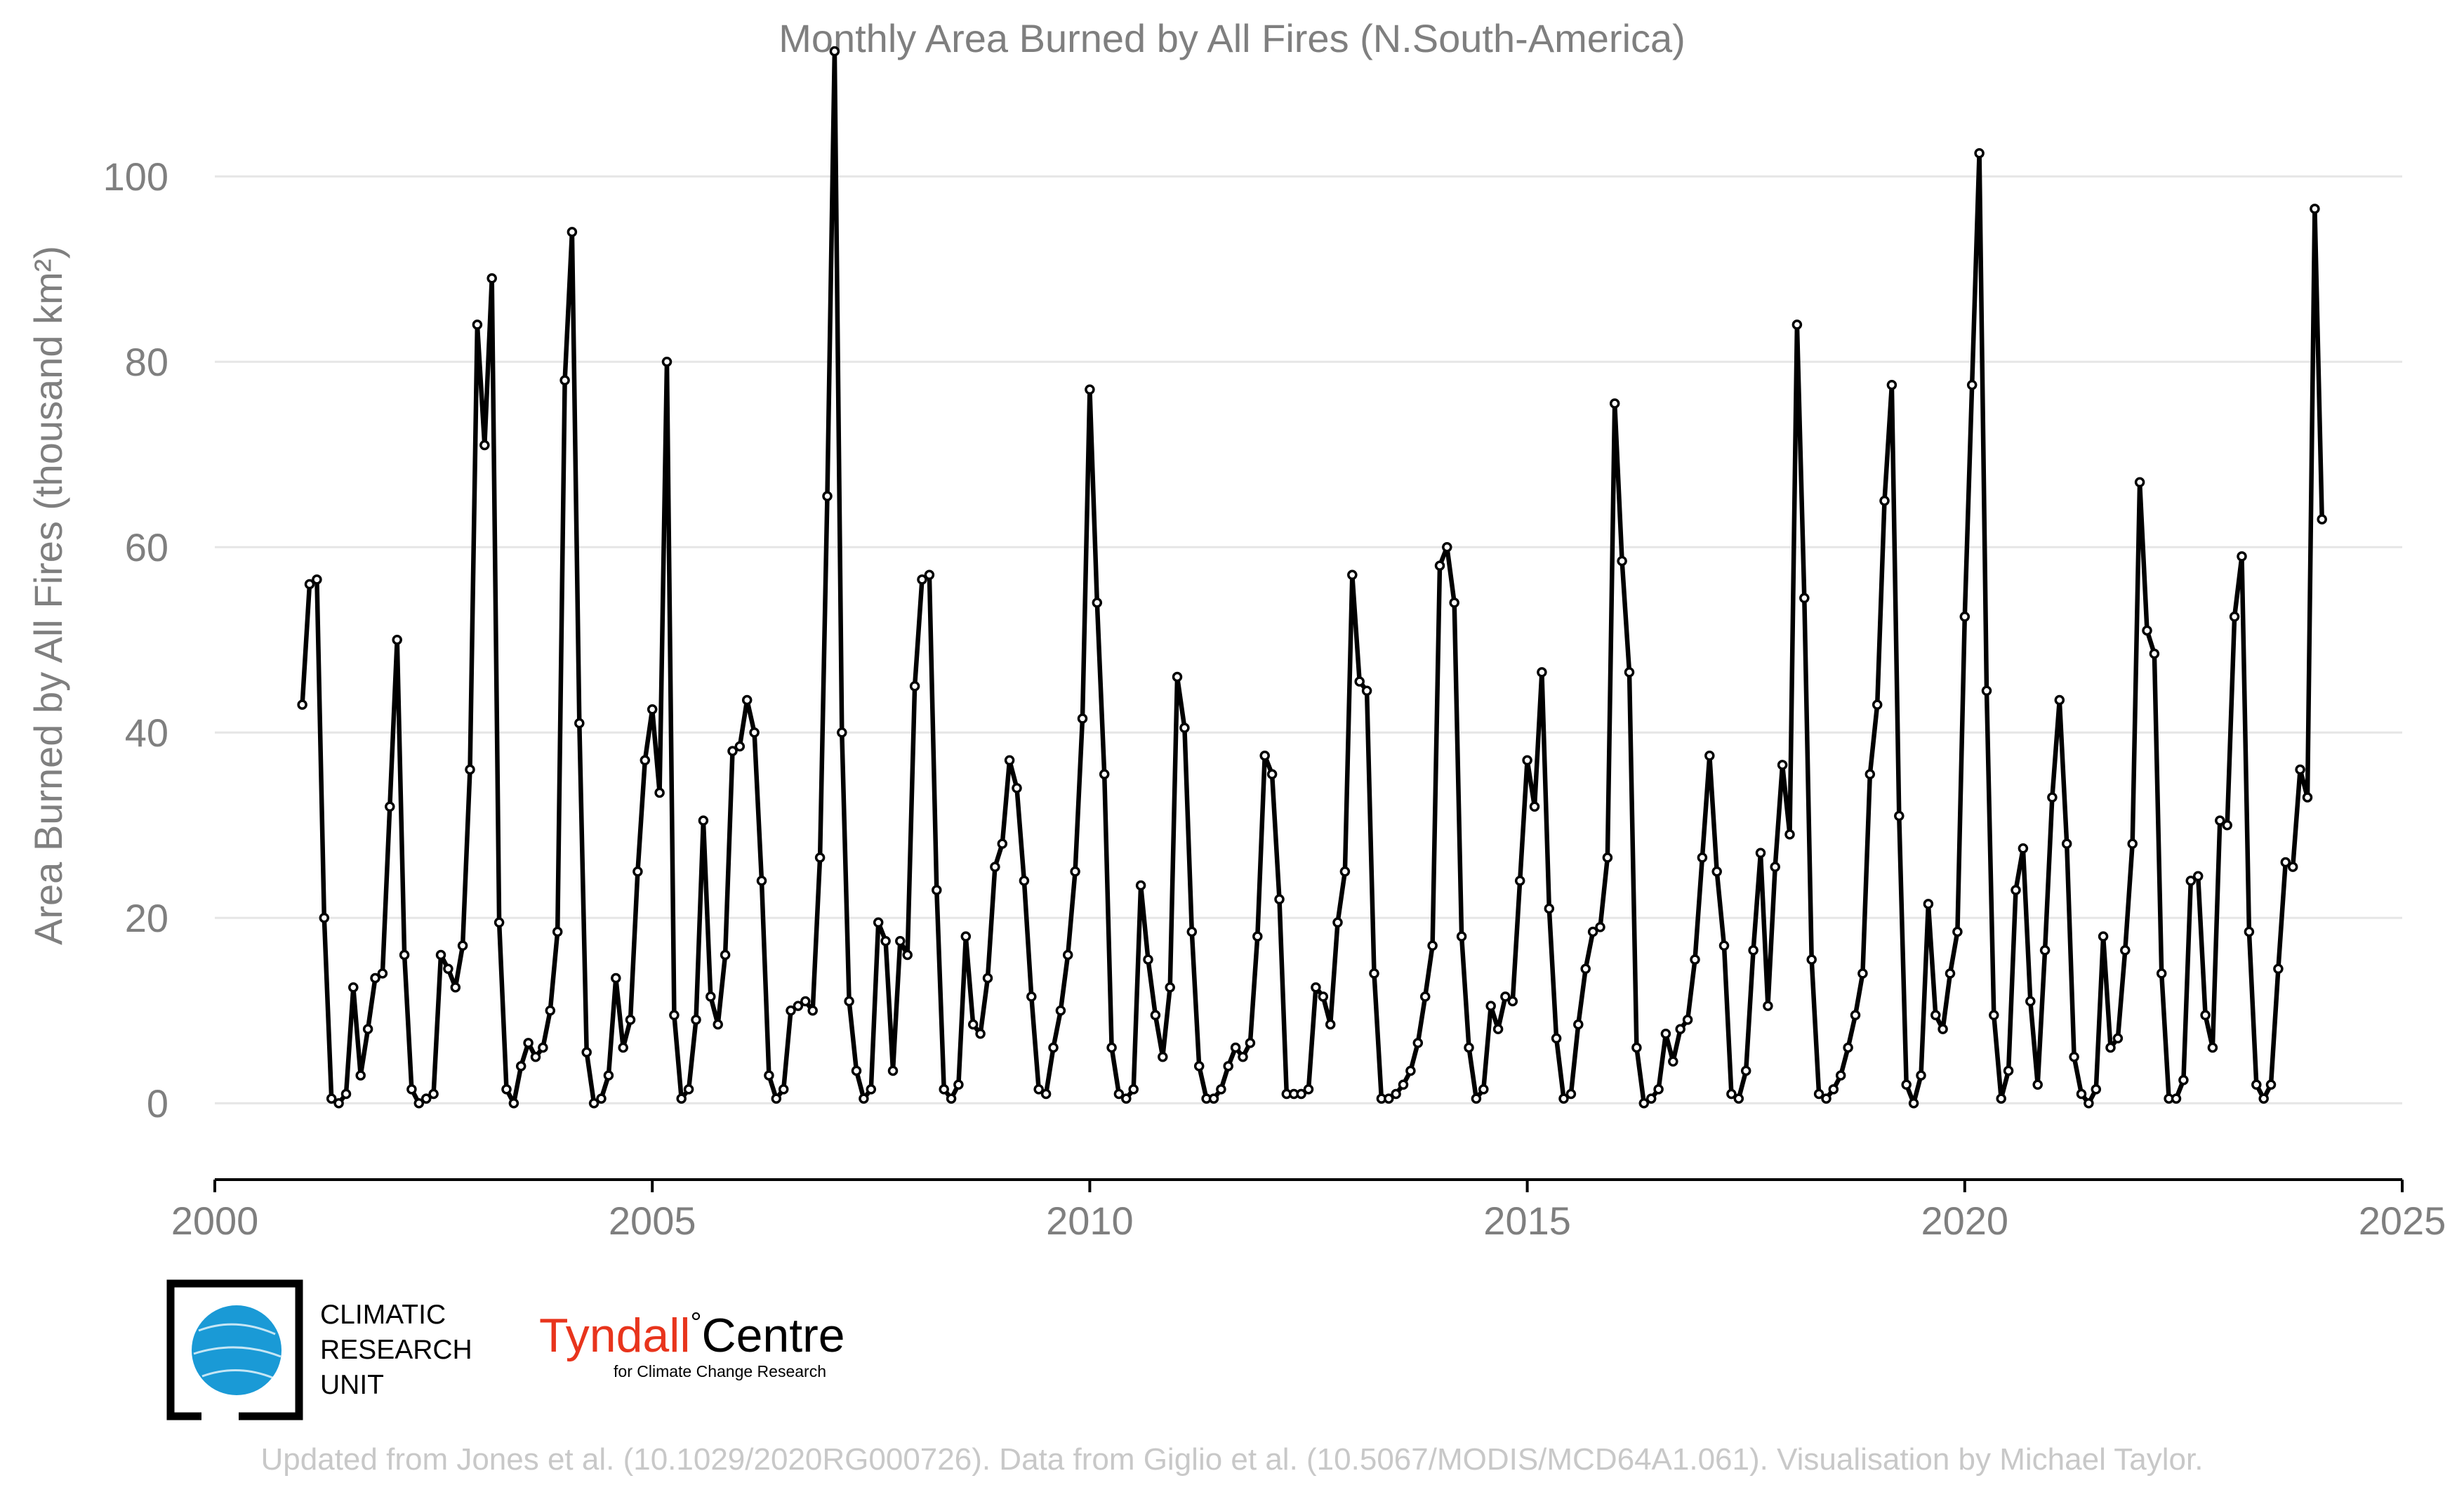 The height and width of the screenshot is (1497, 2464). What do you see at coordinates (383, 1315) in the screenshot?
I see `cru-logo-line1: CLIMATIC` at bounding box center [383, 1315].